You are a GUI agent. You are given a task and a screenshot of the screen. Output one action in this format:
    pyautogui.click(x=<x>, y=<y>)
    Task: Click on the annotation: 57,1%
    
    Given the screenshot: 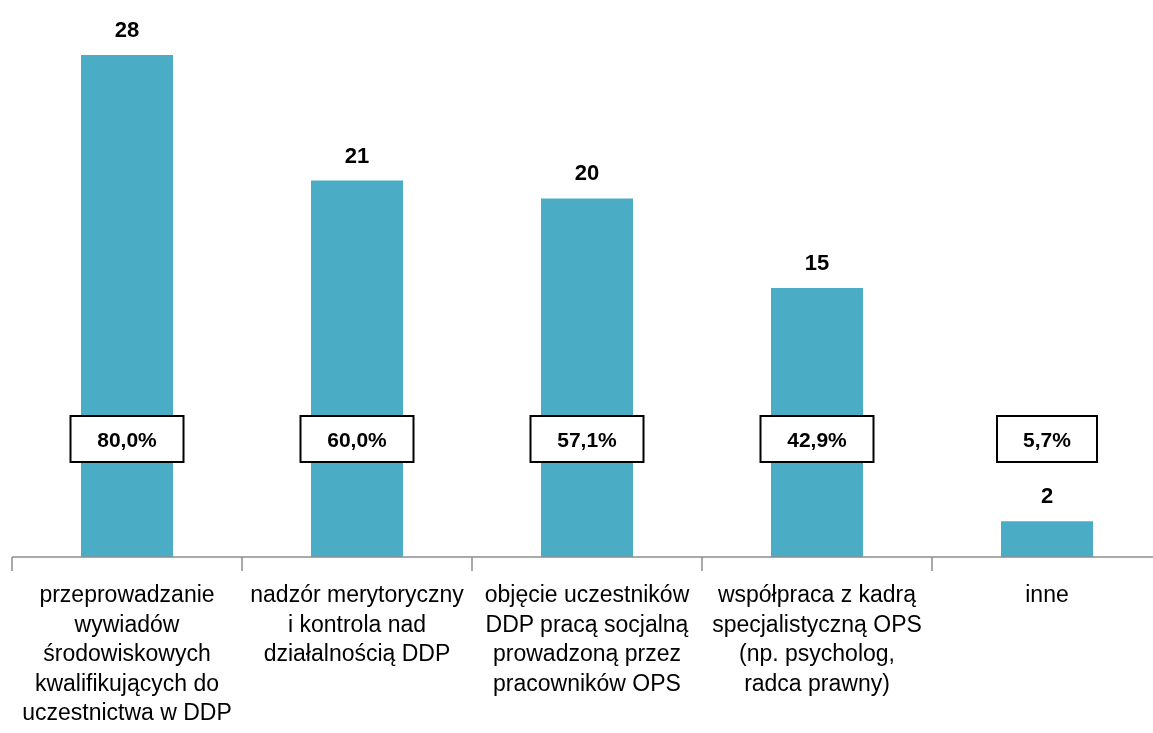 What is the action you would take?
    pyautogui.click(x=587, y=439)
    